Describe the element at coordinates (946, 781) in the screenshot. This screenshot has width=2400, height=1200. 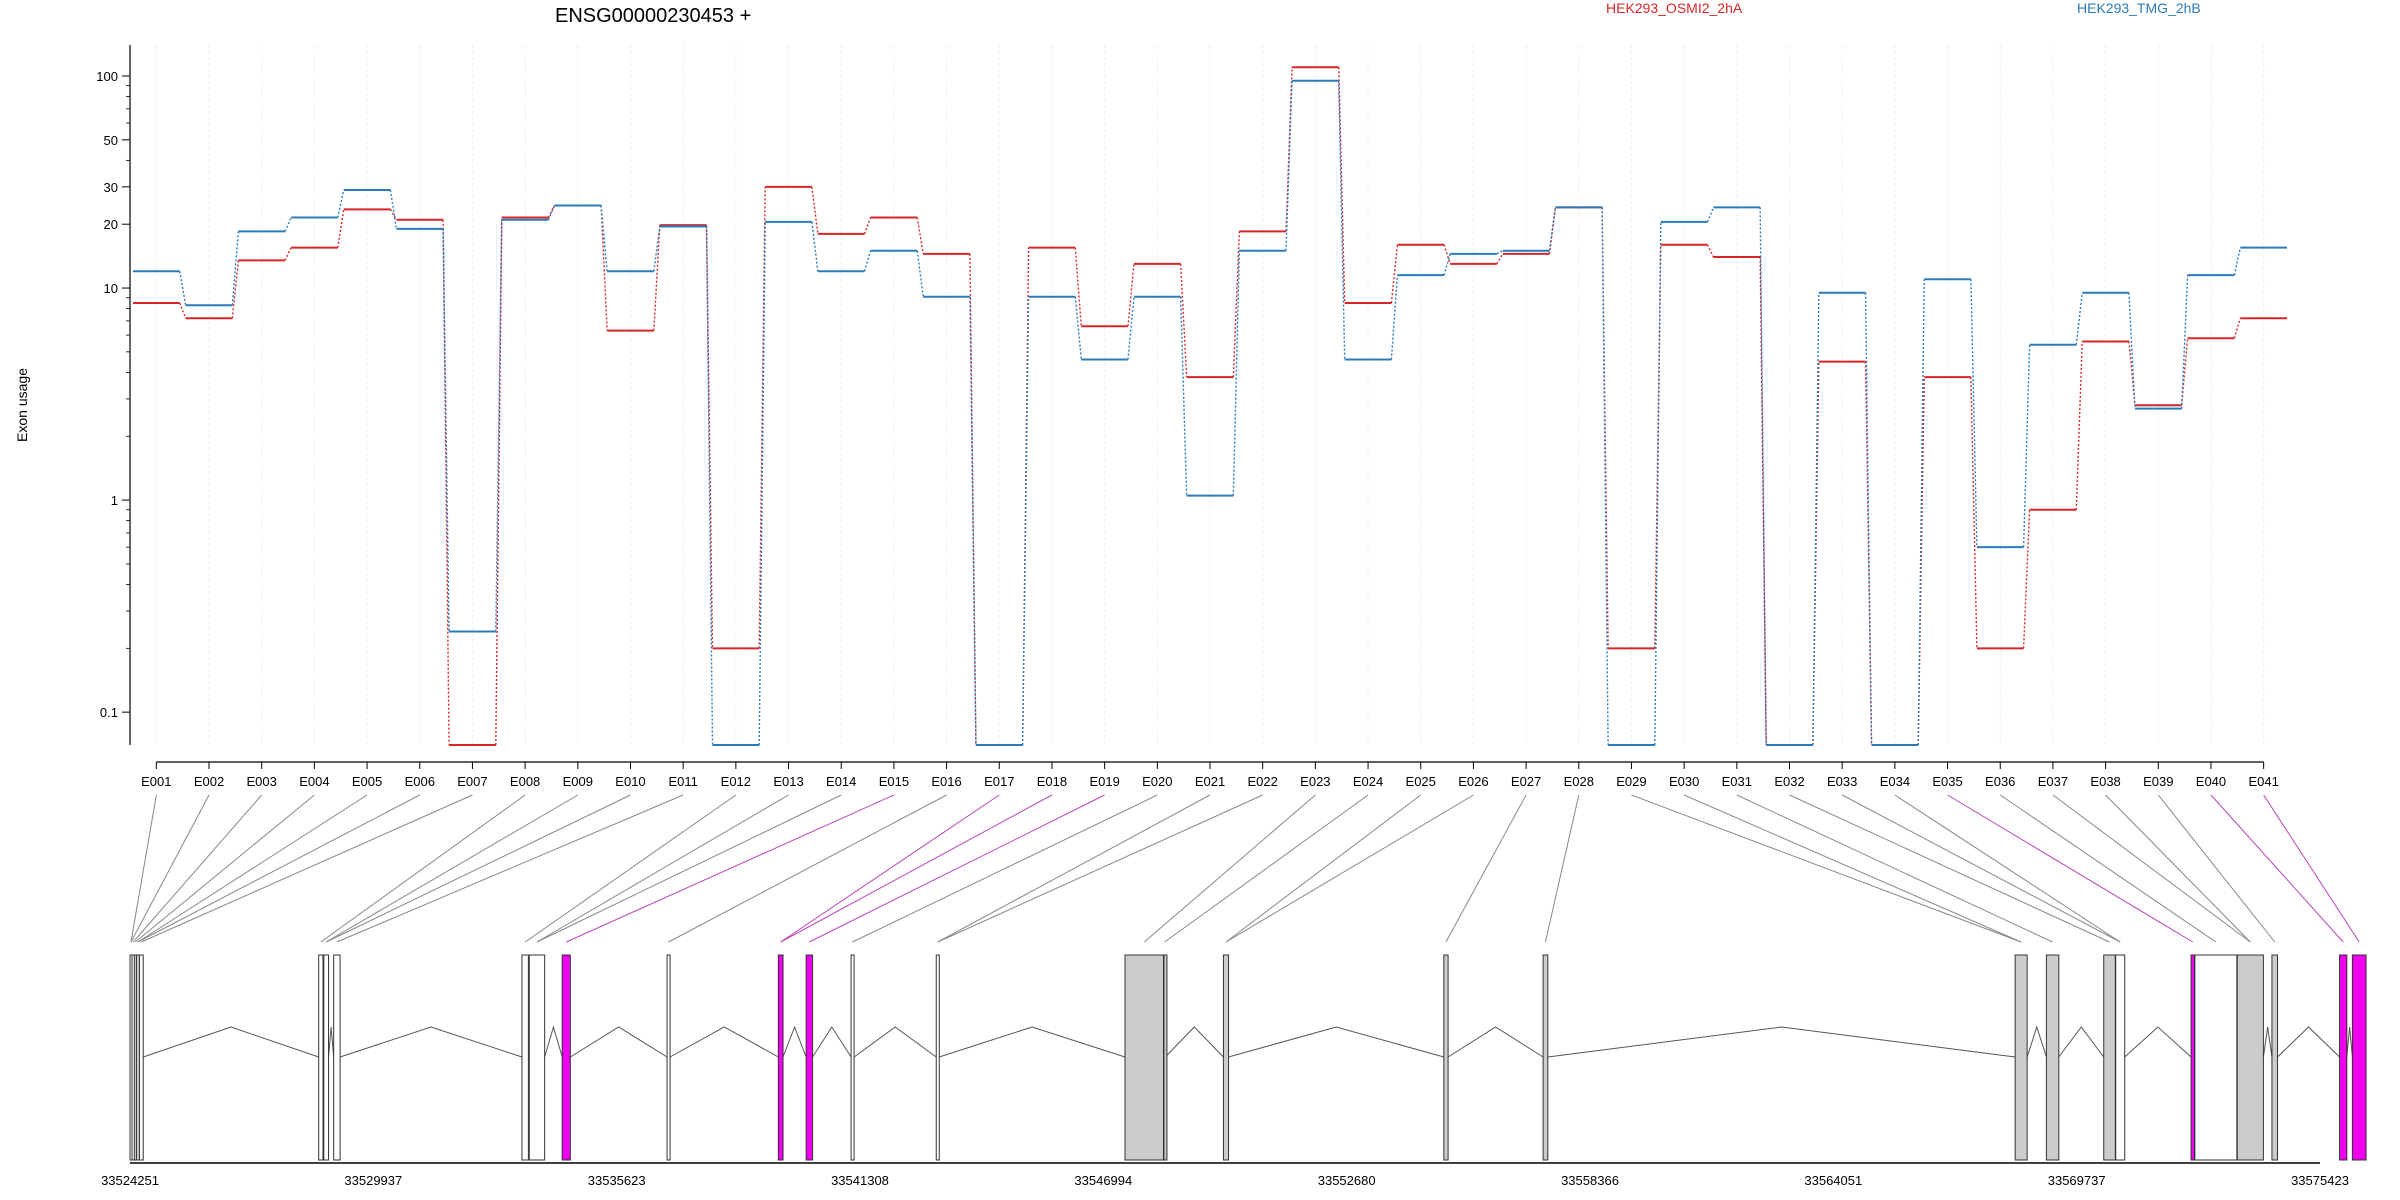
I see `x-tick-label: E016` at that location.